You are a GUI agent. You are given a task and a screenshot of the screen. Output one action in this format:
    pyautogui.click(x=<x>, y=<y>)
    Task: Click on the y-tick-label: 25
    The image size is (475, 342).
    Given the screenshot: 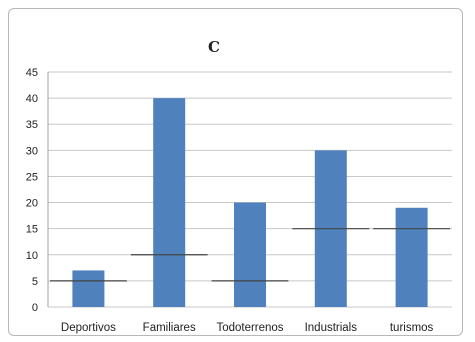 What is the action you would take?
    pyautogui.click(x=32, y=177)
    